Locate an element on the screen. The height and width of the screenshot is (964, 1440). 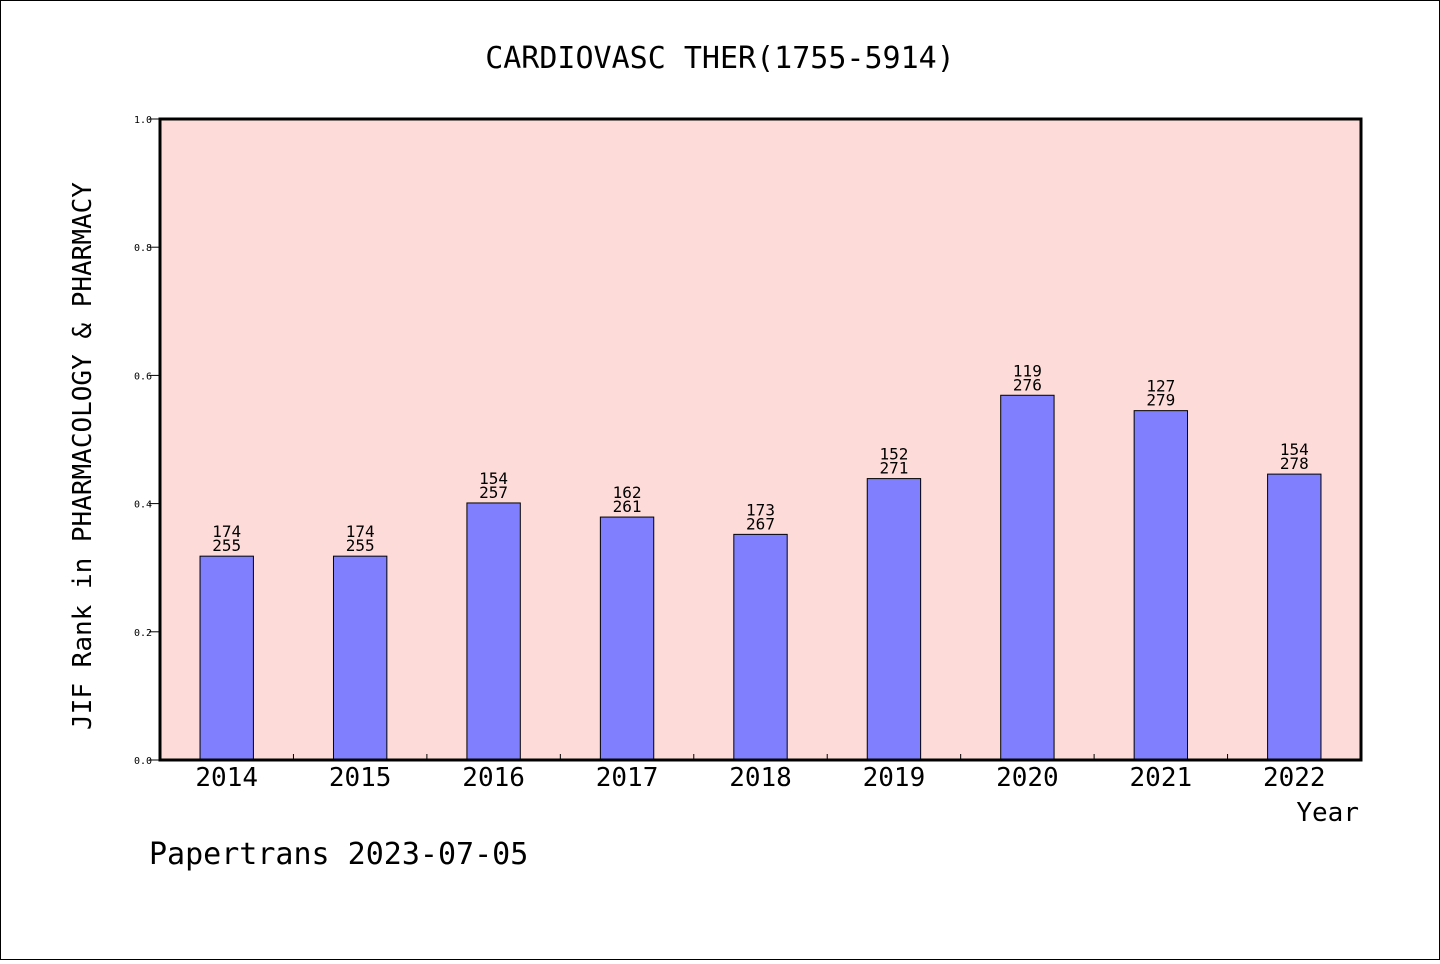
y-tick-label: 0.6 is located at coordinates (143, 376).